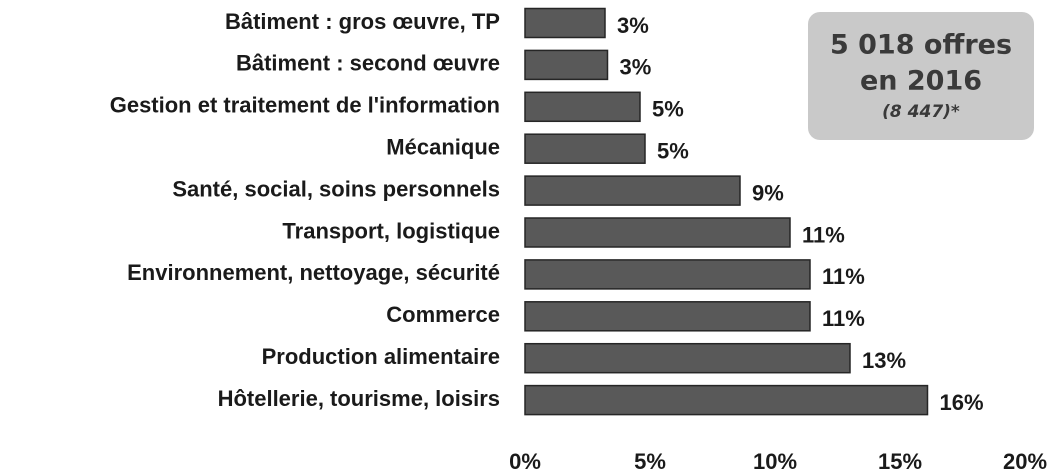  What do you see at coordinates (900, 461) in the screenshot?
I see `x-tick-label: 15%` at bounding box center [900, 461].